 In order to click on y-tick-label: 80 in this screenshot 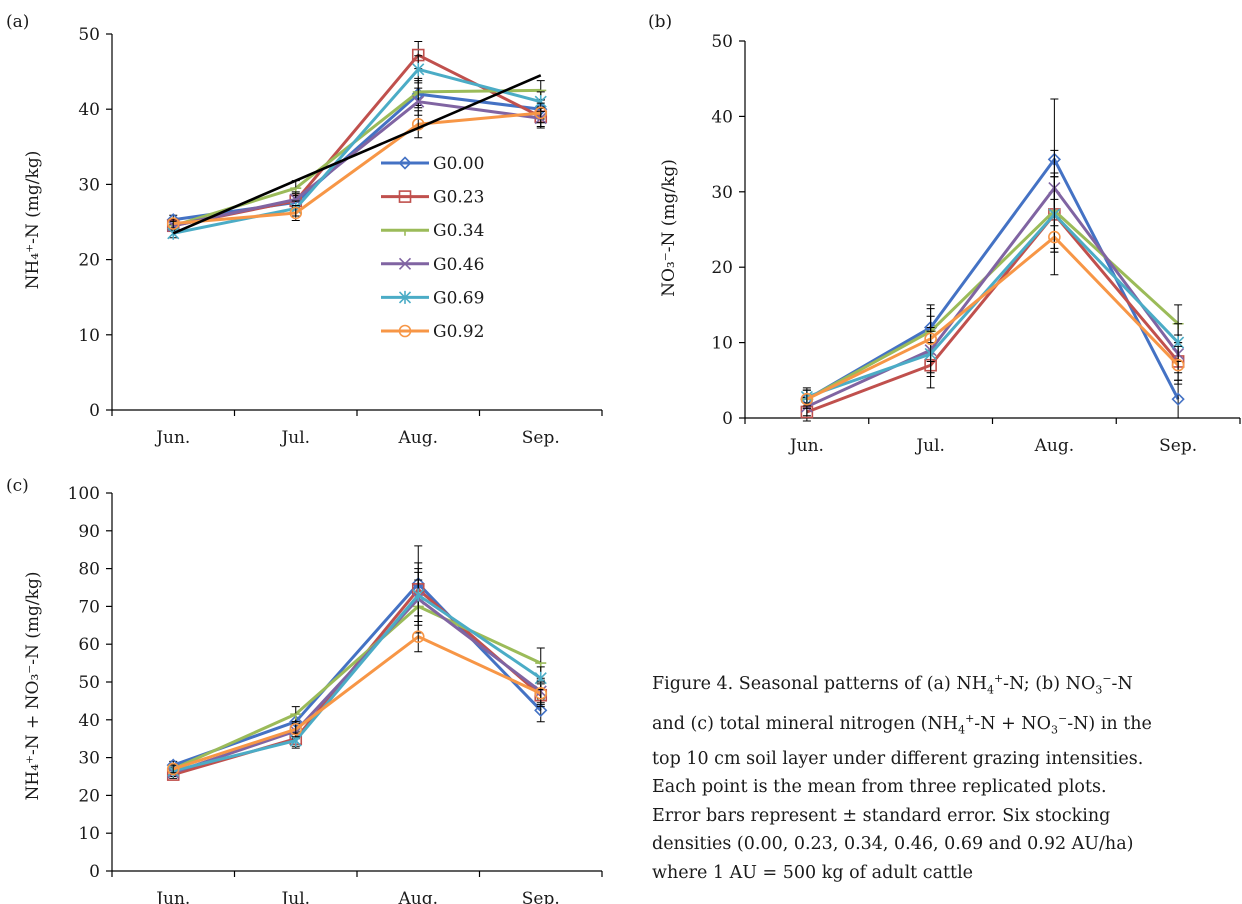, I will do `click(89, 570)`.